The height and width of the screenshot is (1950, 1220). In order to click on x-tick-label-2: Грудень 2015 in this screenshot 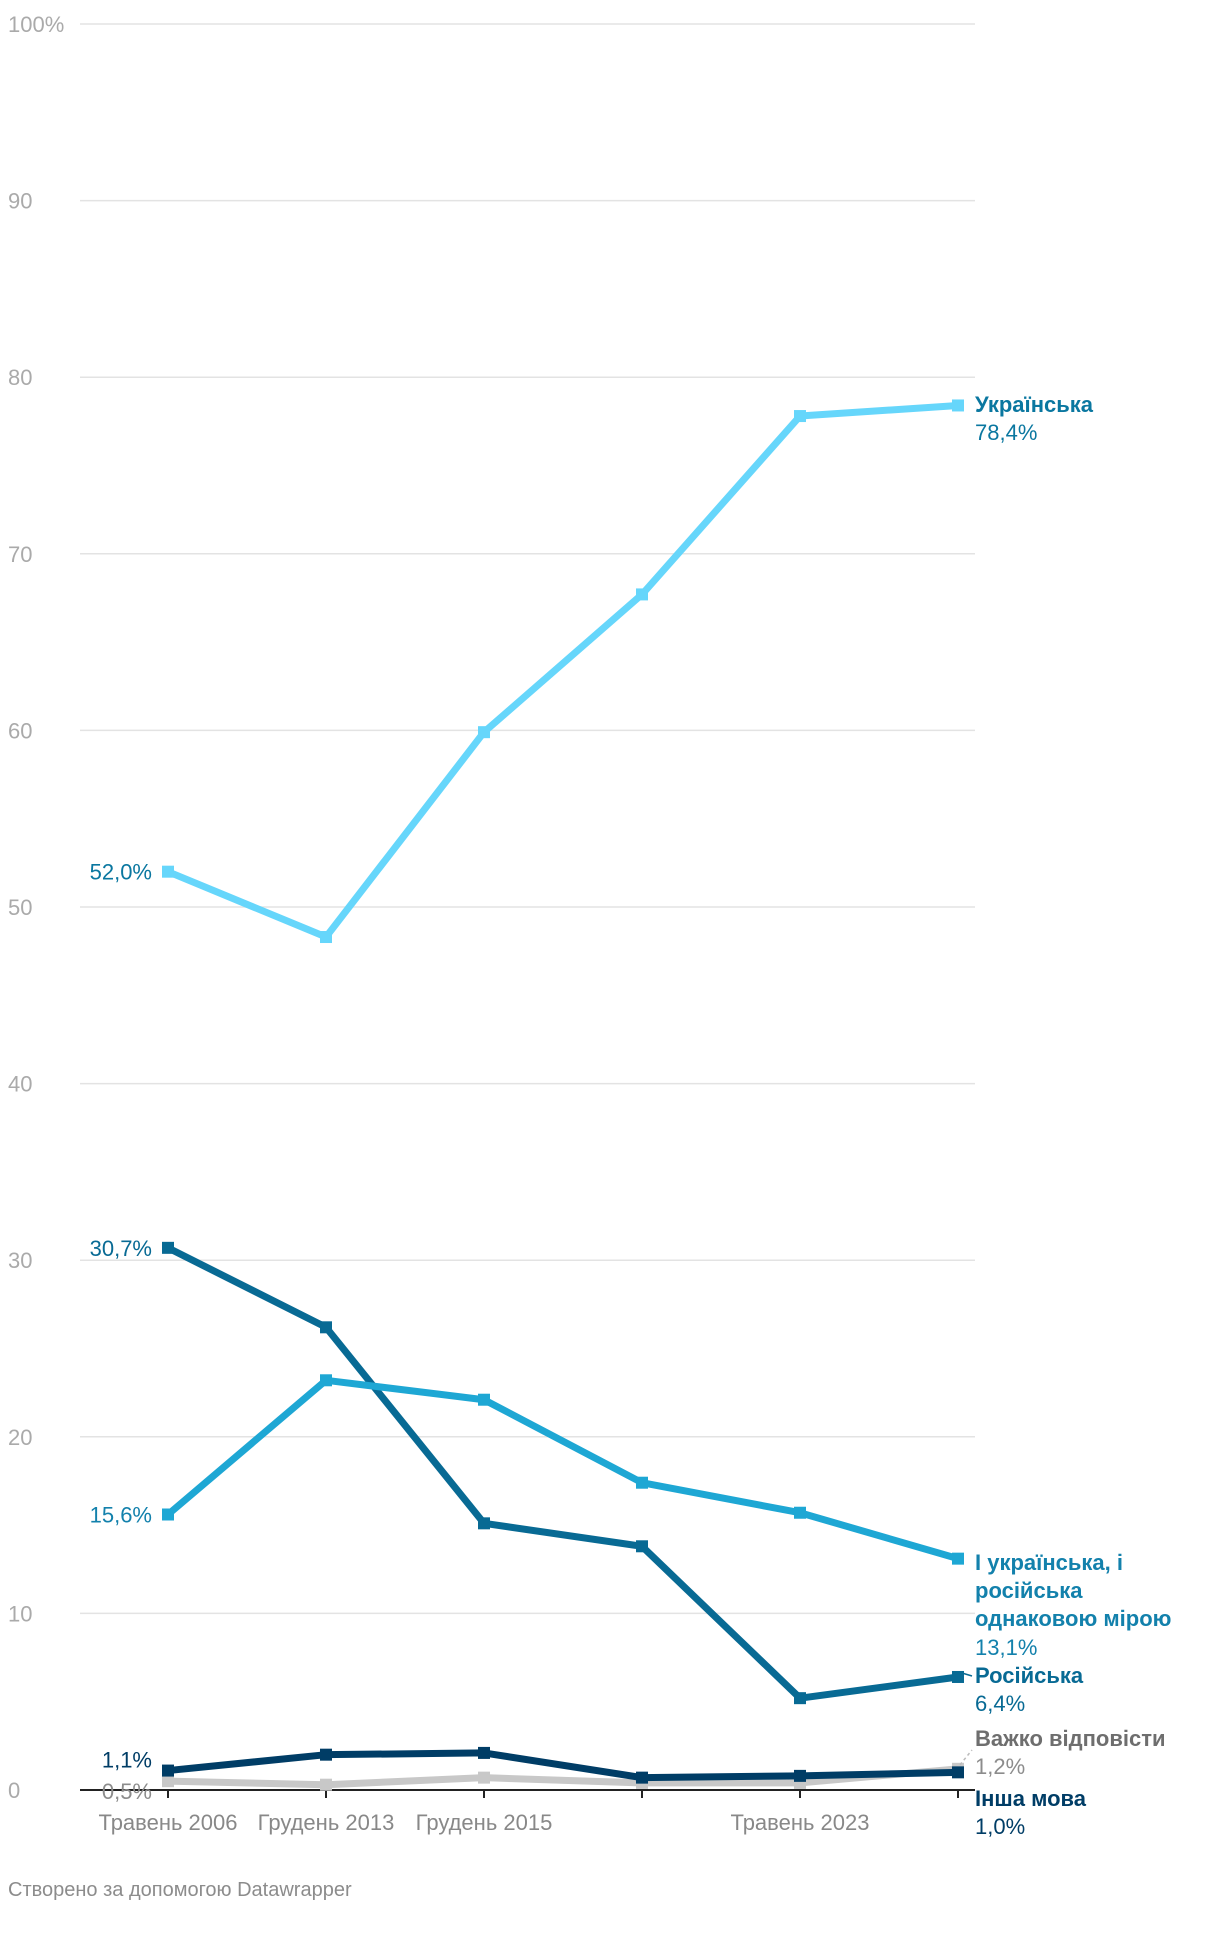, I will do `click(484, 1822)`.